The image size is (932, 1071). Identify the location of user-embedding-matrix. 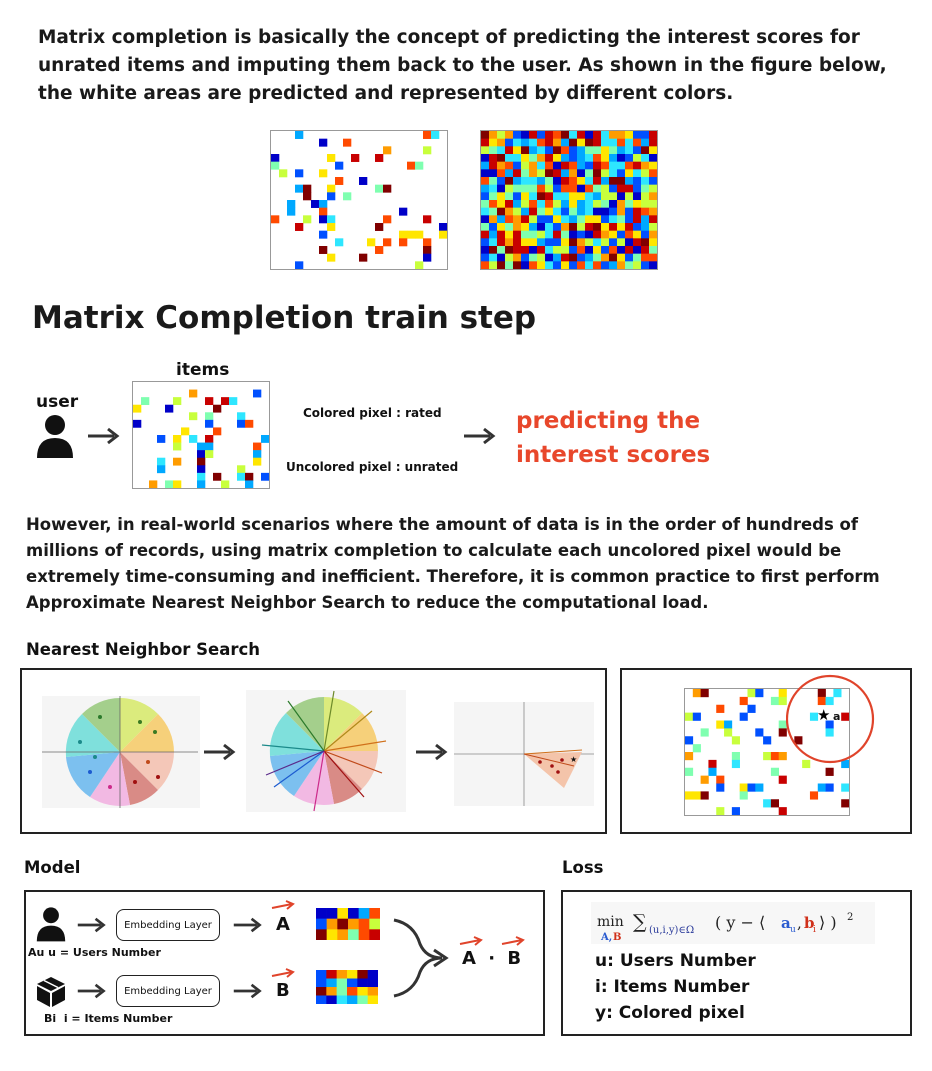
(348, 924).